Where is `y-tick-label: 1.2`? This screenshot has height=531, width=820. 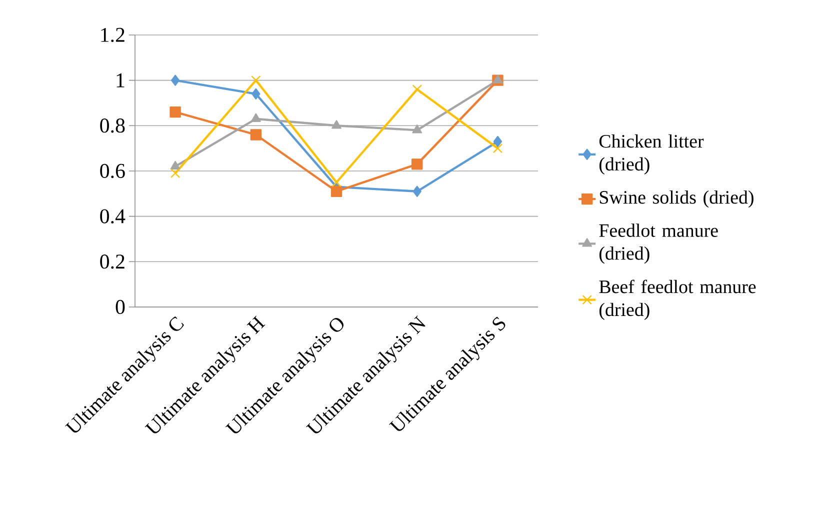 y-tick-label: 1.2 is located at coordinates (112, 35).